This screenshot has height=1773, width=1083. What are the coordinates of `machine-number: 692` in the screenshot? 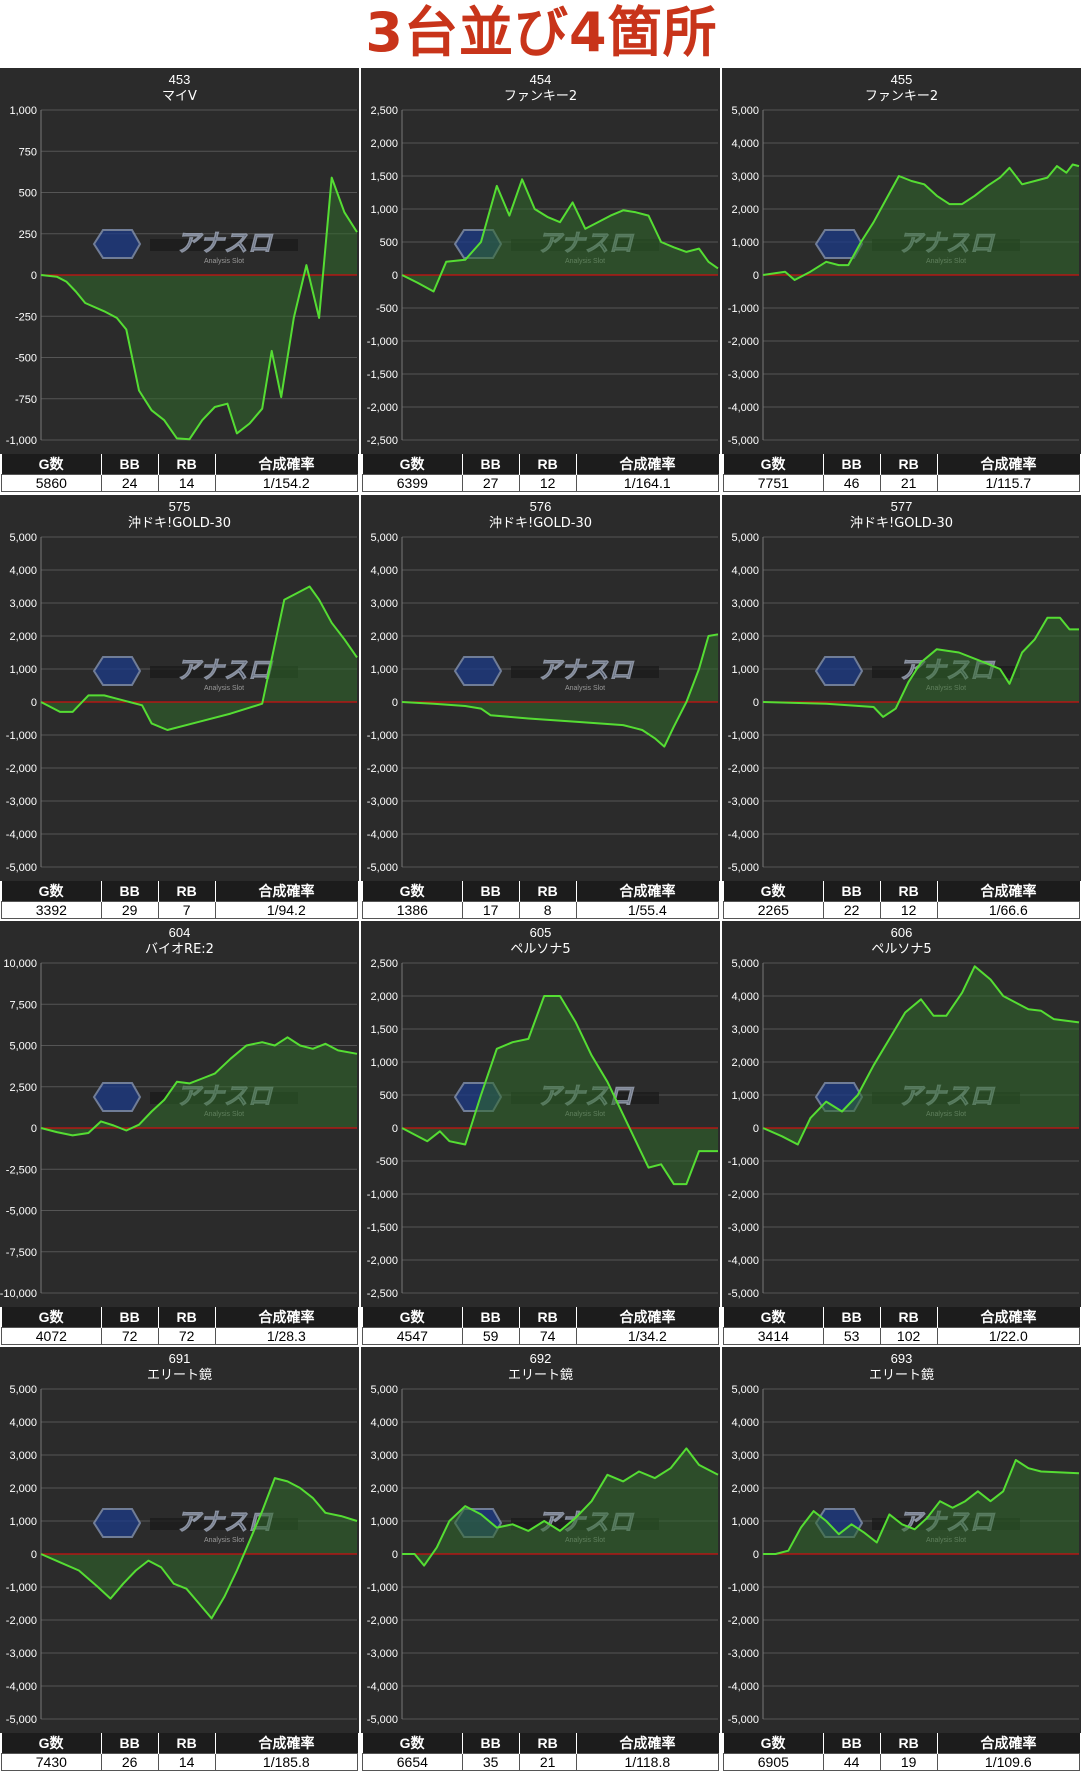 It's located at (541, 1358).